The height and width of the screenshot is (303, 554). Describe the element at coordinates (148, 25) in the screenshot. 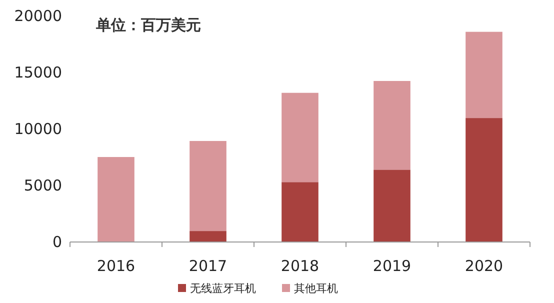

I see `annotation: 单位：百万美元` at that location.